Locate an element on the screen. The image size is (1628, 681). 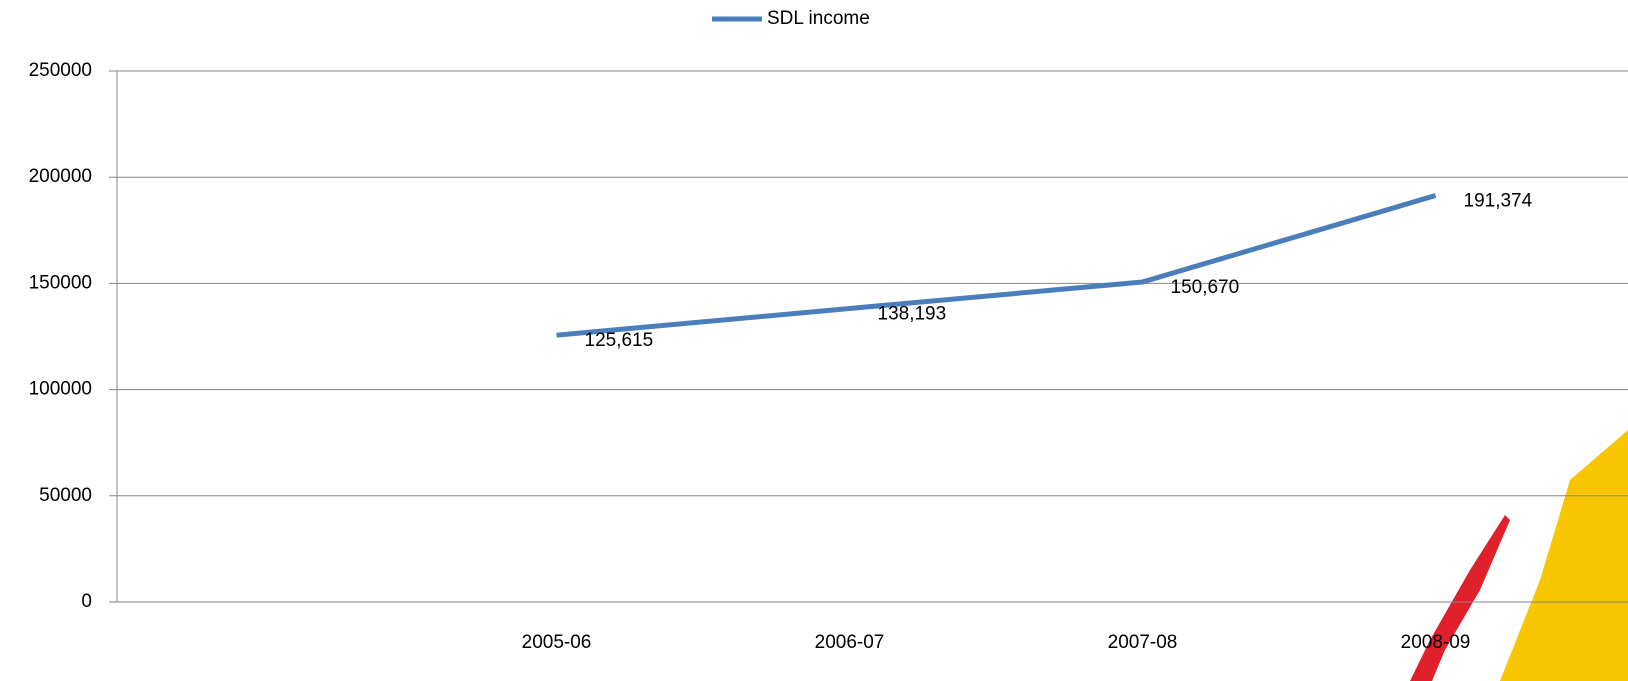
x-tick-label: 2006-07 is located at coordinates (850, 642).